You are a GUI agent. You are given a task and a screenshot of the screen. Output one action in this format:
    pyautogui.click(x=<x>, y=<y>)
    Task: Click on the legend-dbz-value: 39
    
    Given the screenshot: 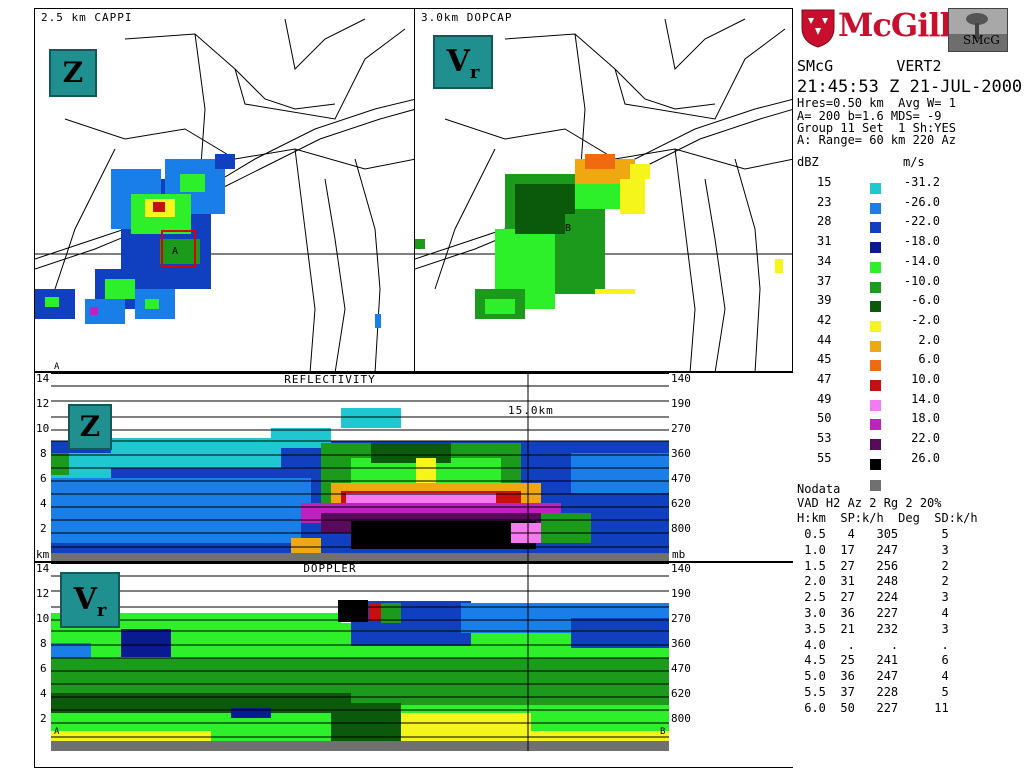 What is the action you would take?
    pyautogui.click(x=824, y=300)
    